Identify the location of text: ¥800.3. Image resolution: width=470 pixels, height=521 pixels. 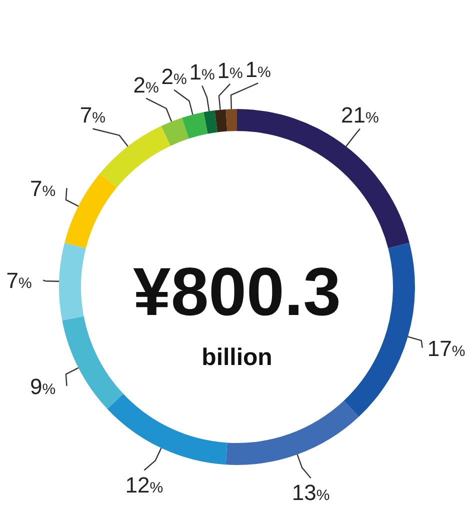
(237, 292).